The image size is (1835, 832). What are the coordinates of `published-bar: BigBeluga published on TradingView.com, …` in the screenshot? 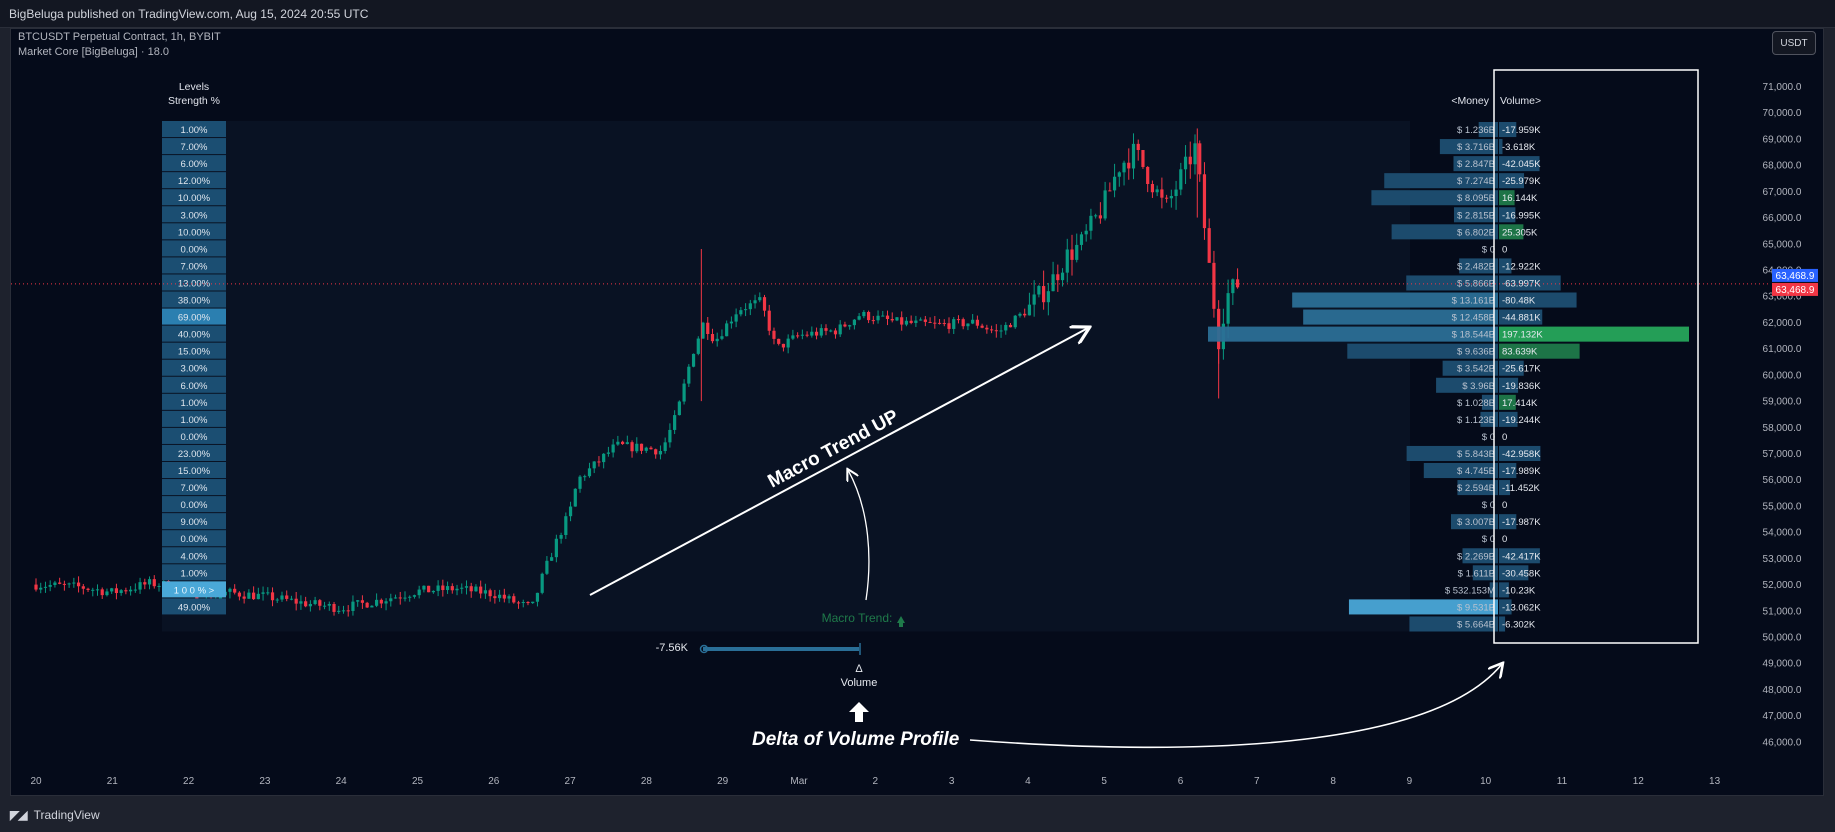 It's located at (917, 14).